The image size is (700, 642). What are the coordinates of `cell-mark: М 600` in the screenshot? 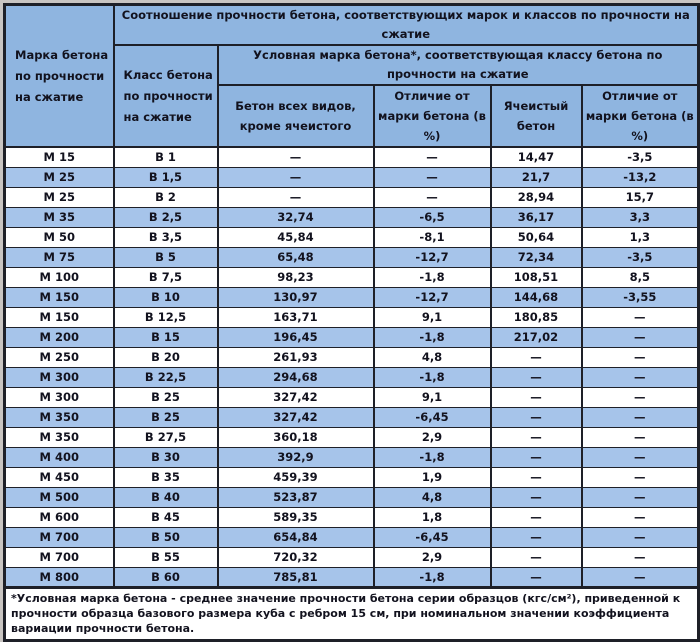 It's located at (59, 517).